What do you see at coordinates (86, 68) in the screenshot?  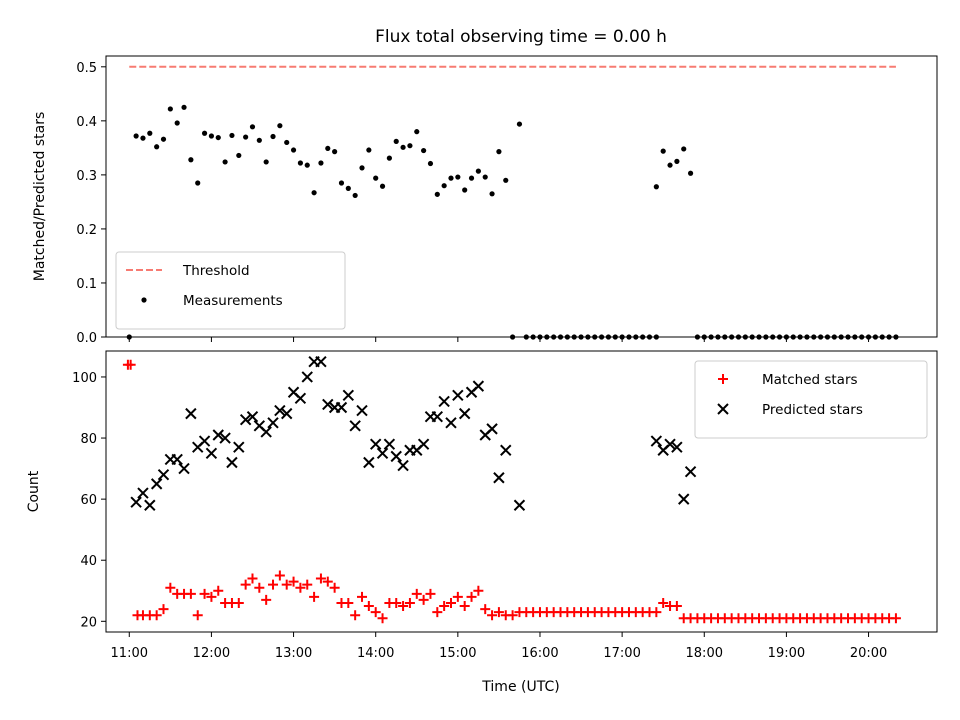 I see `top-y-tick-label: 0.5` at bounding box center [86, 68].